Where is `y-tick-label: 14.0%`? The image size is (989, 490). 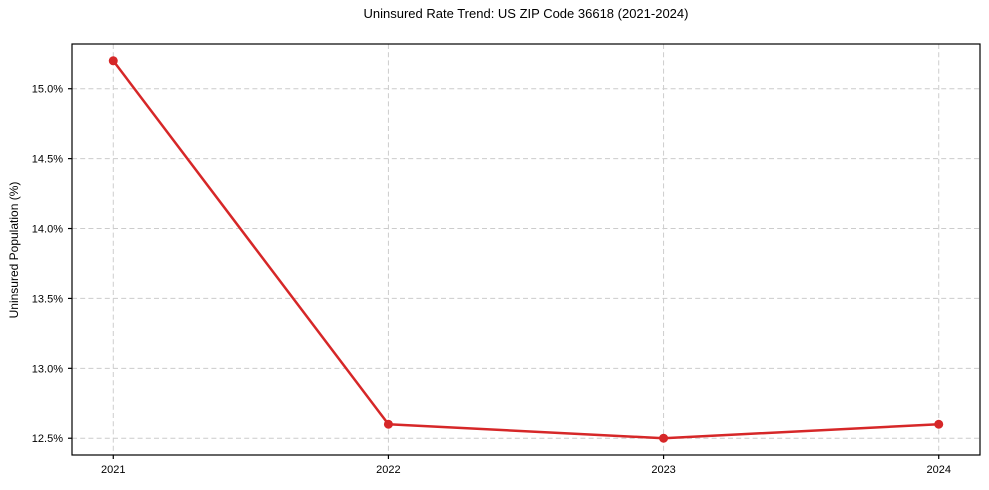
y-tick-label: 14.0% is located at coordinates (47, 230).